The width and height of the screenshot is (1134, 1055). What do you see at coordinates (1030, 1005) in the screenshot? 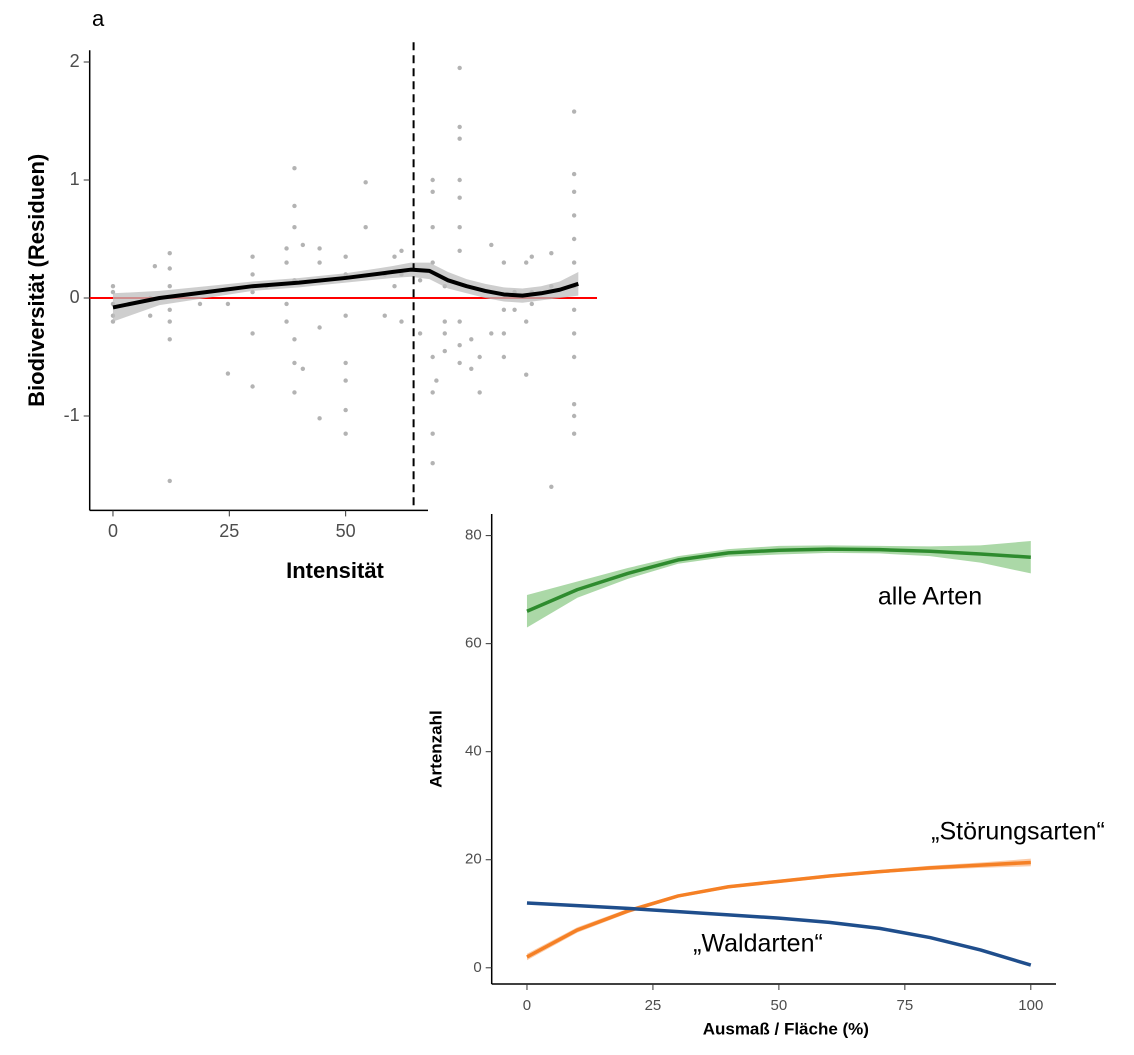
I see `x-tick-label: 100` at bounding box center [1030, 1005].